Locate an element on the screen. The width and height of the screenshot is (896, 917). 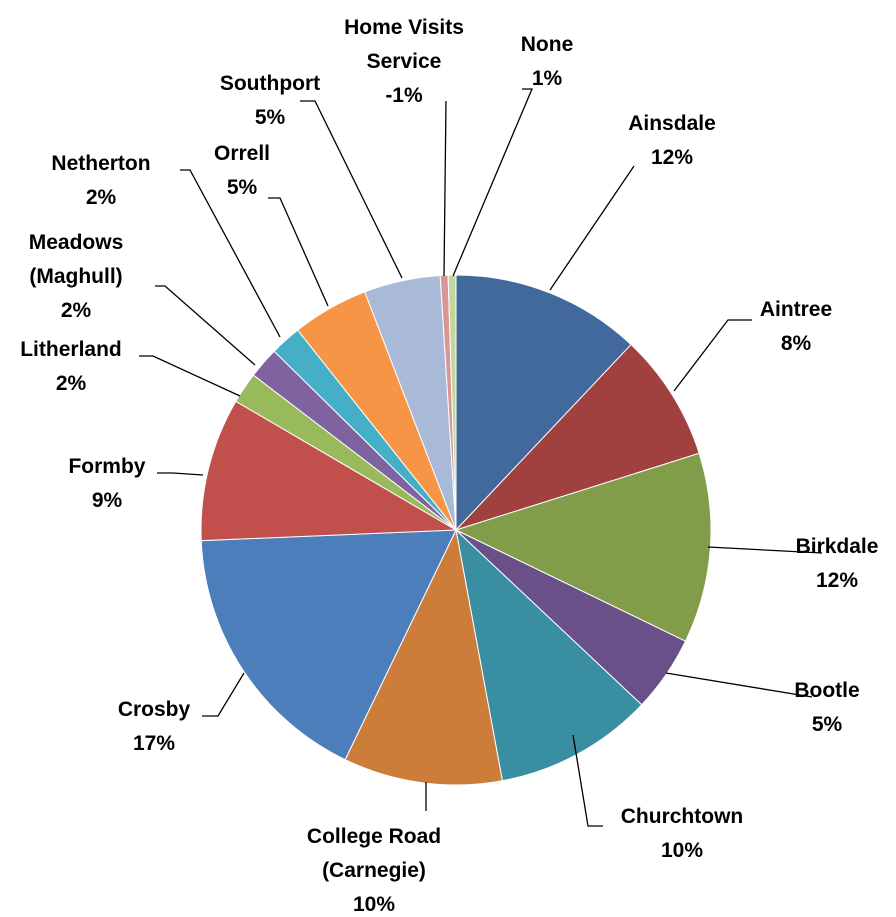
category-label: Service is located at coordinates (404, 61).